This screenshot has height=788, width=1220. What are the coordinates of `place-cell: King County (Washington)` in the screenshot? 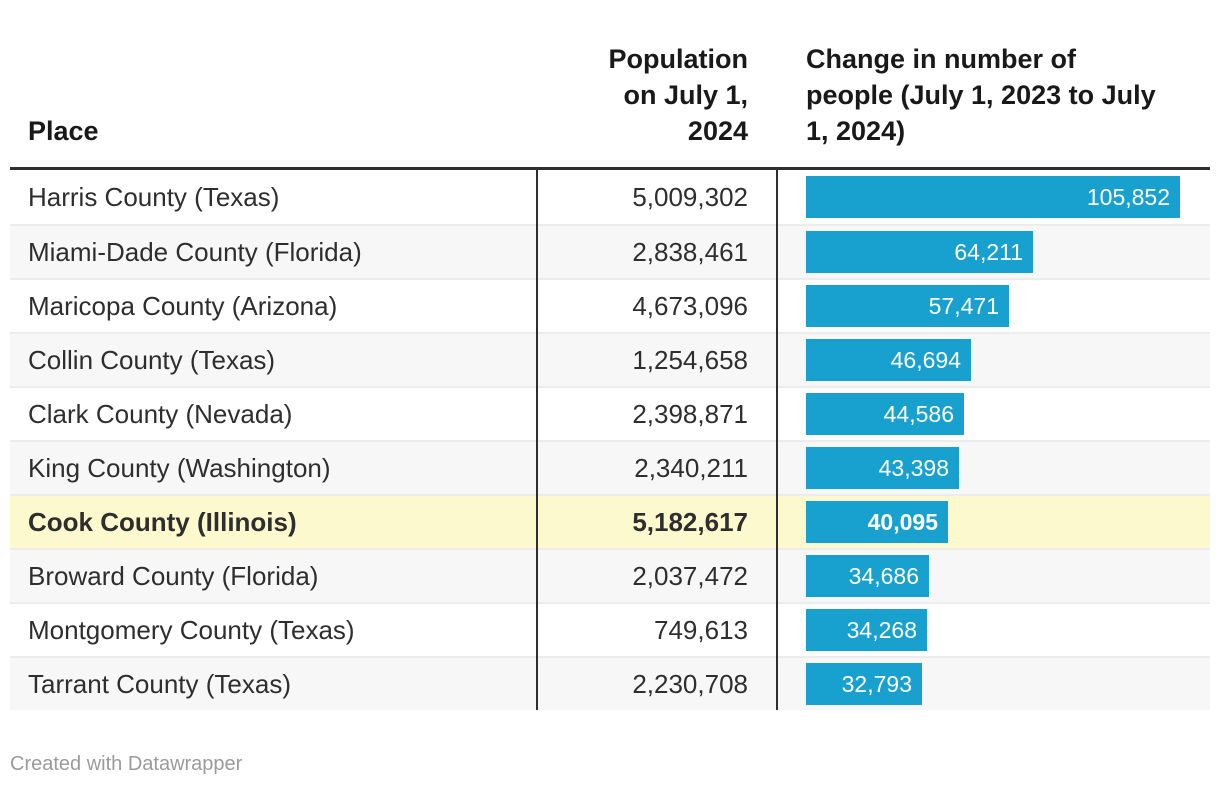 It's located at (179, 467).